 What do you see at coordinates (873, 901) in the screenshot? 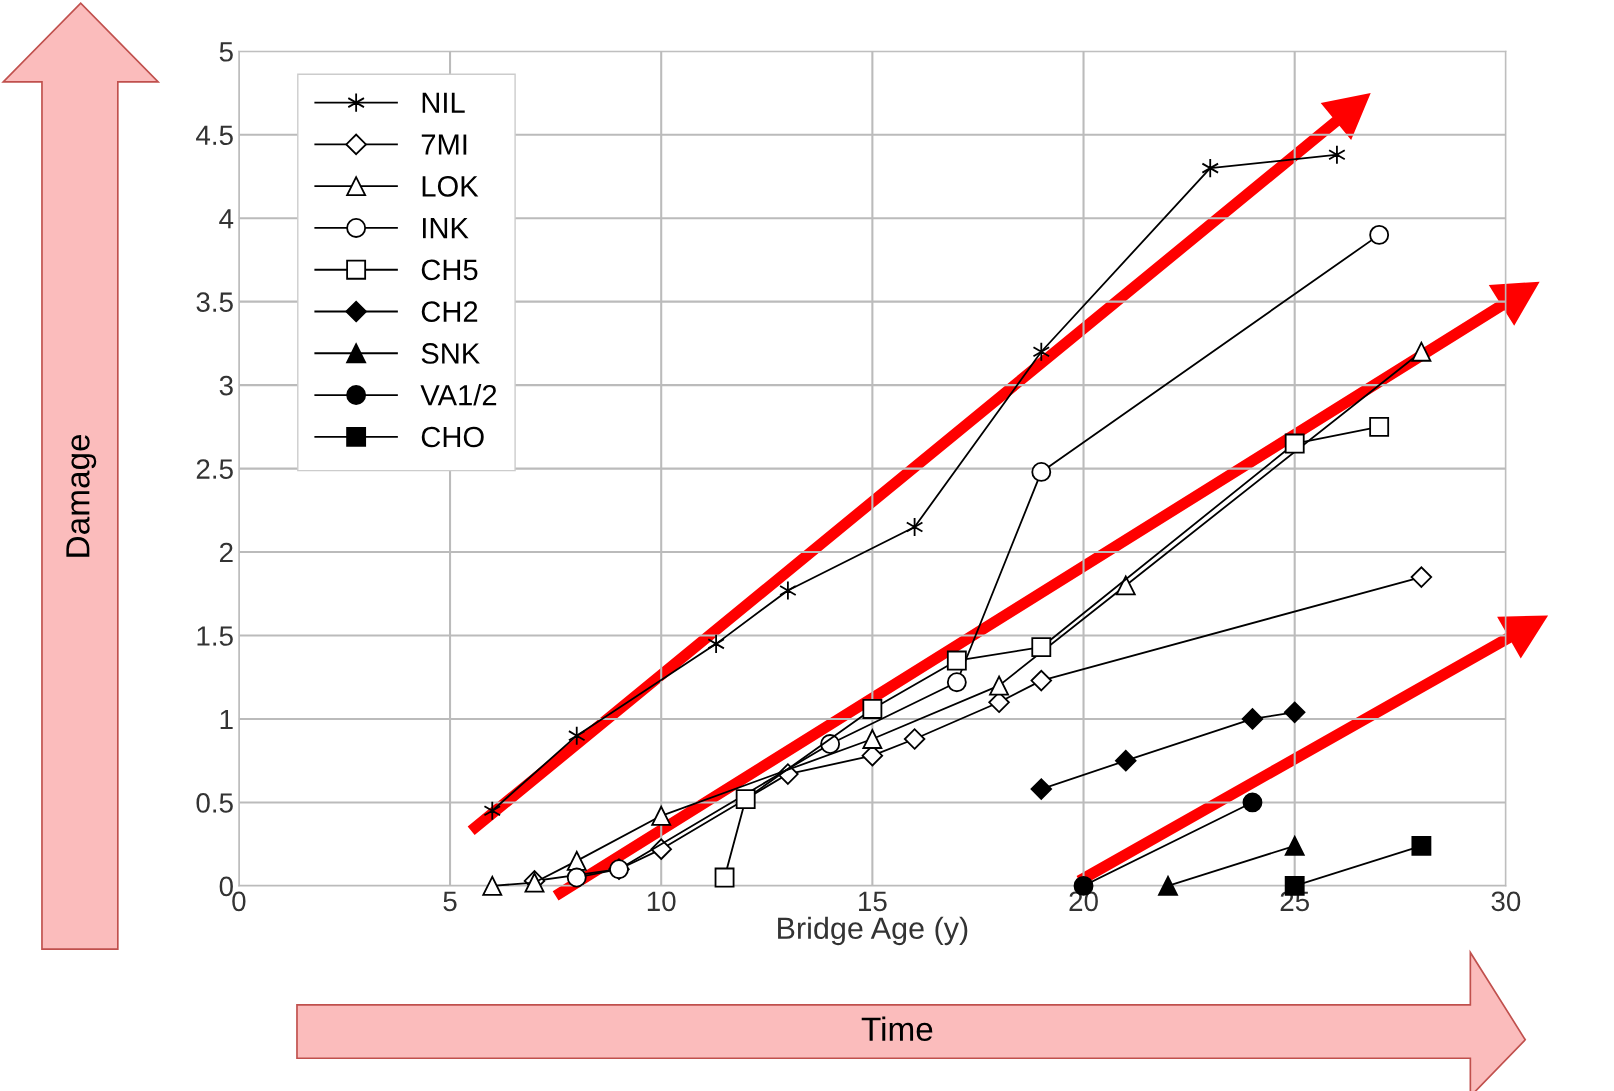
I see `x-tick-label: 15` at bounding box center [873, 901].